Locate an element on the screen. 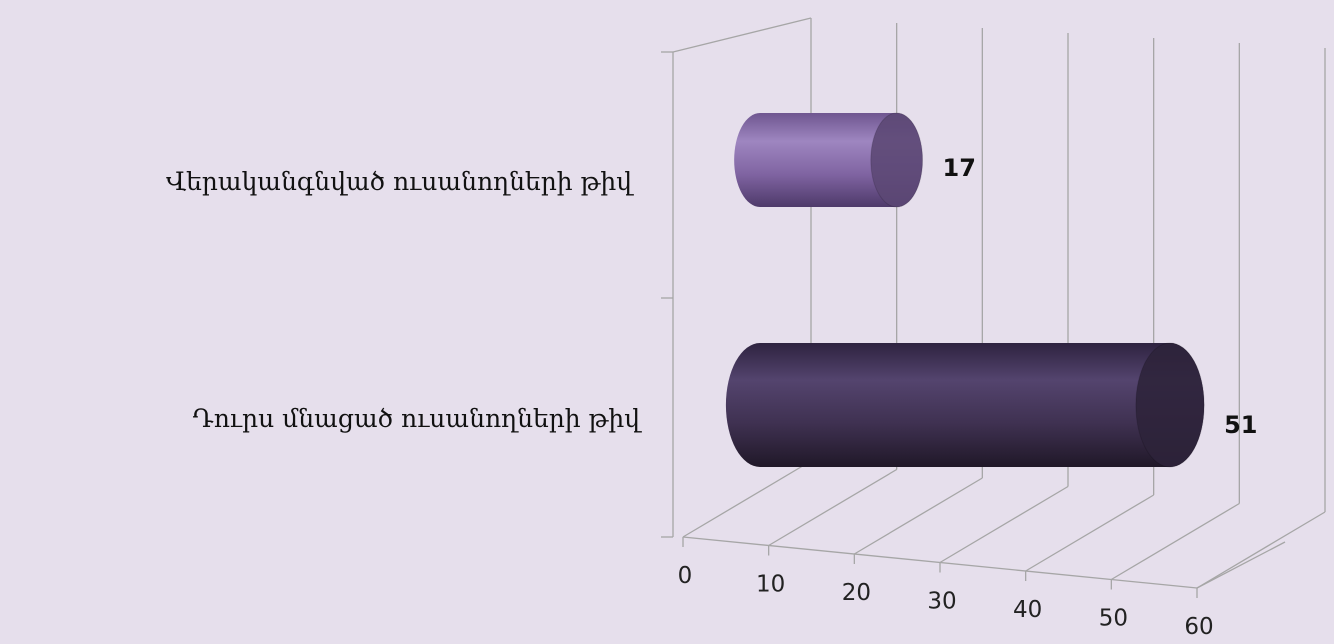 The height and width of the screenshot is (644, 1334). bar-body is located at coordinates (965, 405).